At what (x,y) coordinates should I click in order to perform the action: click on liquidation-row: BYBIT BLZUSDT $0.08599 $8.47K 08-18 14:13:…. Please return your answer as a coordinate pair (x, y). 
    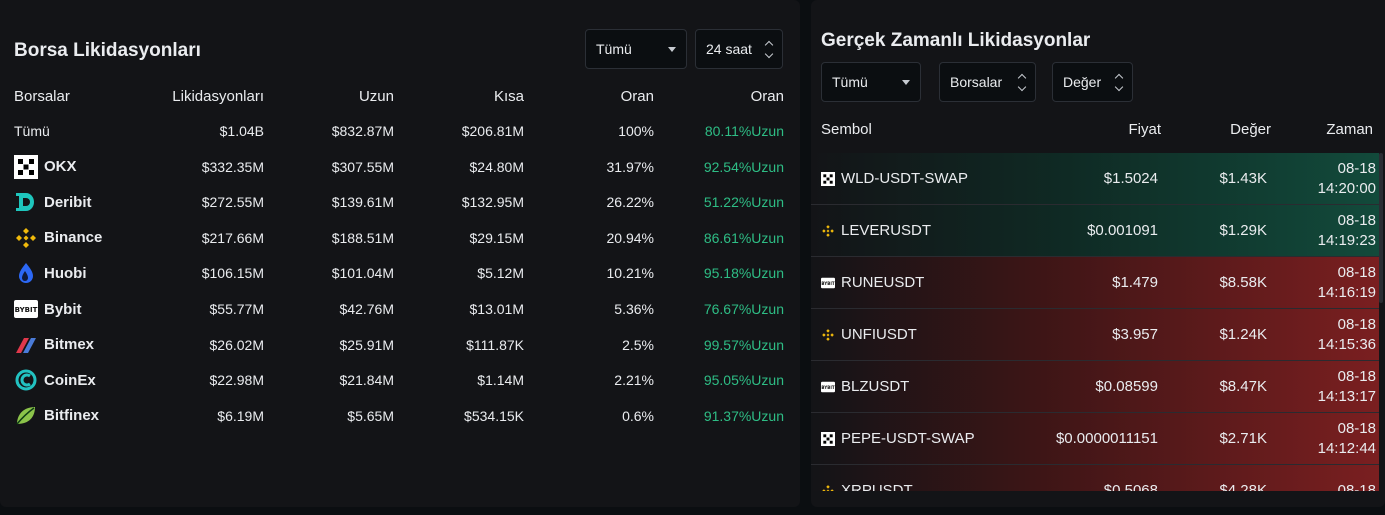
    Looking at the image, I should click on (1095, 387).